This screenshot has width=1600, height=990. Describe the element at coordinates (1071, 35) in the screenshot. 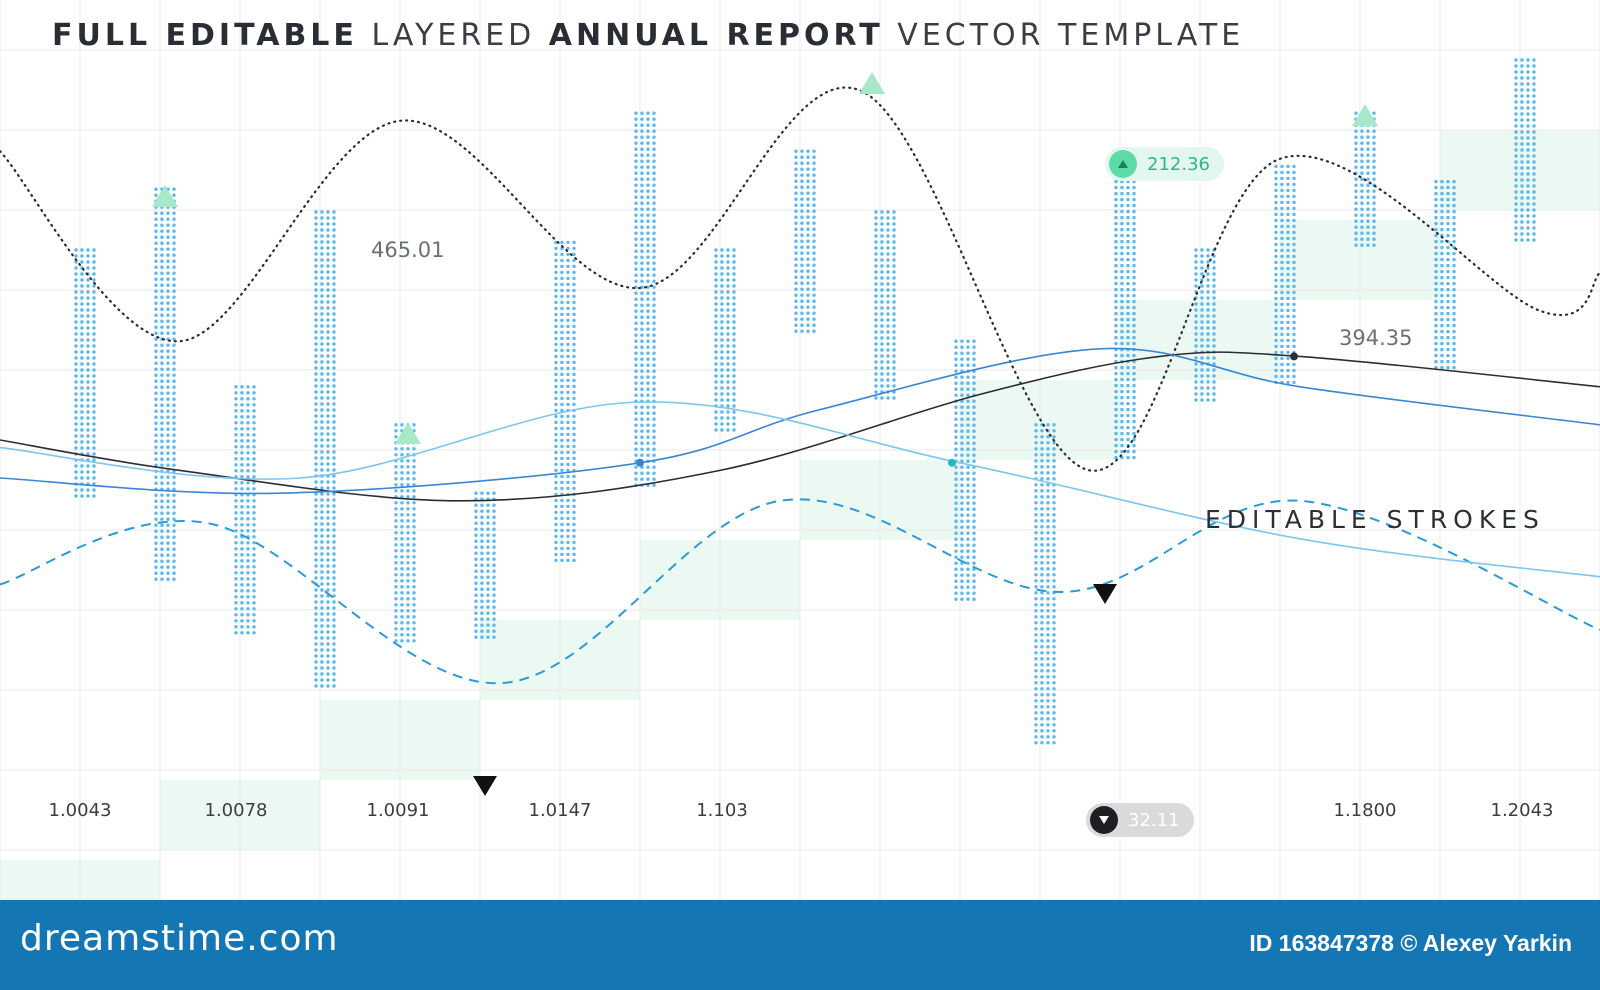

I see `title-part-light-2: VECTOR TEMPLATE` at that location.